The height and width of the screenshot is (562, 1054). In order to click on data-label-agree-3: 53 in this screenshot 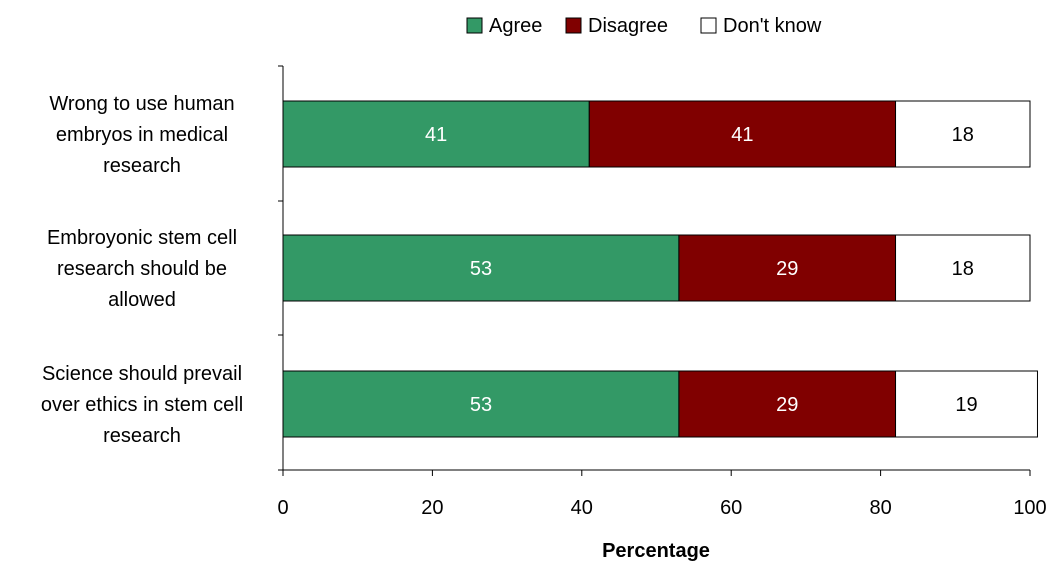, I will do `click(481, 405)`.